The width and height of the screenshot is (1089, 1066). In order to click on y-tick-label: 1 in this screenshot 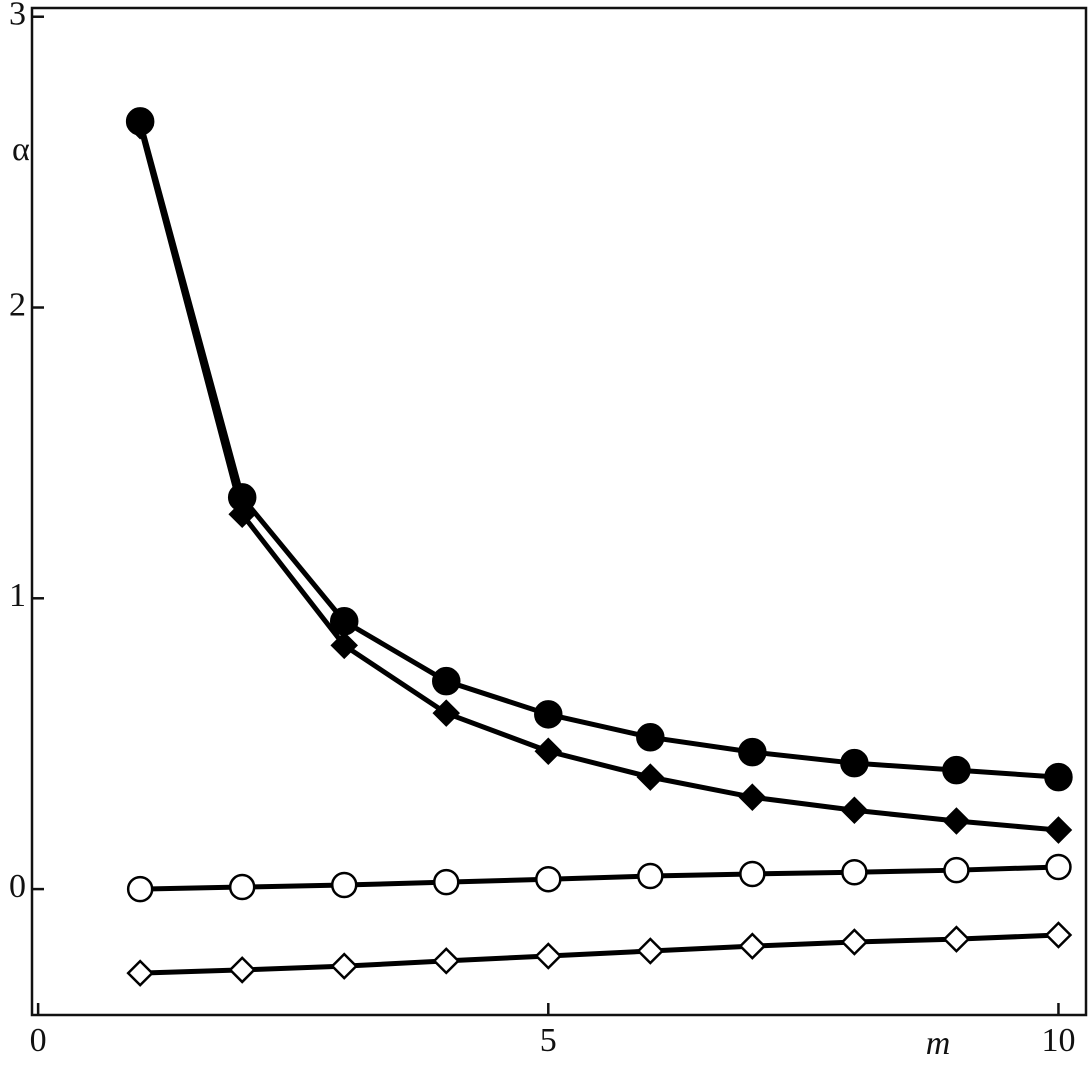, I will do `click(17, 595)`.